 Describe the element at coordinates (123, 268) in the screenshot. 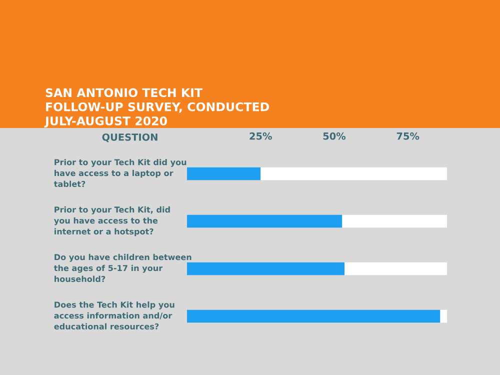

I see `y-tick-label: Do you have children between the ages of 5-17 in your household?` at that location.